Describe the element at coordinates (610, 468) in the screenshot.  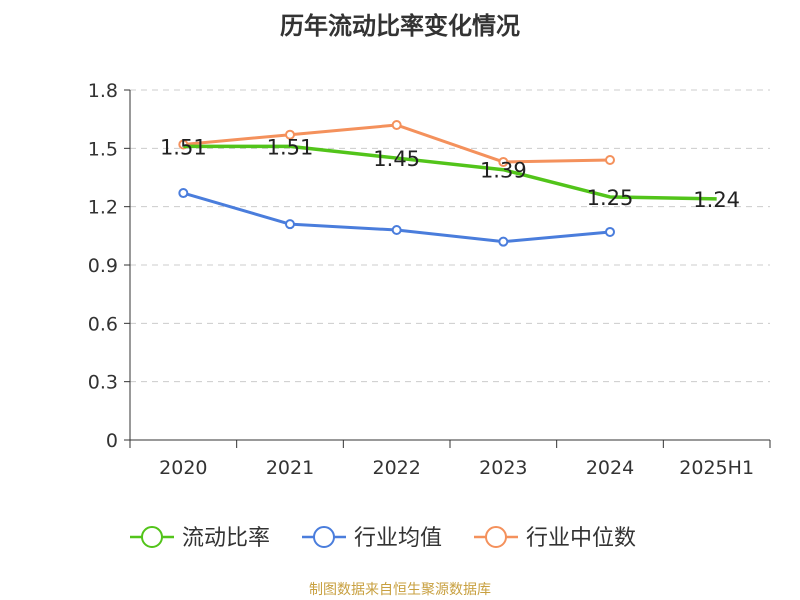
I see `x-tick-label: 2024` at that location.